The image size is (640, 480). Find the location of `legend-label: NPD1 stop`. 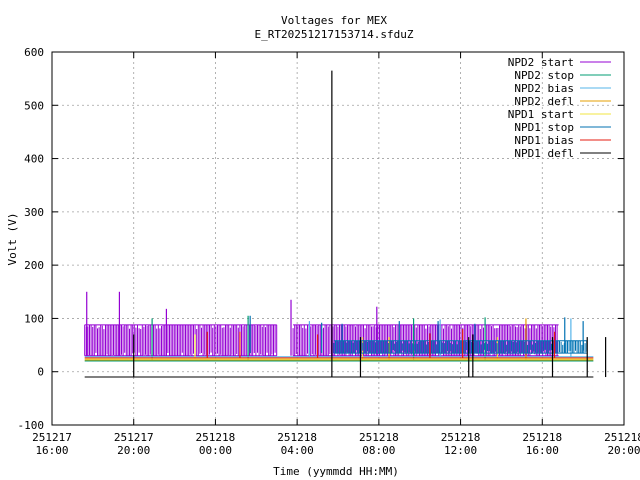

legend-label: NPD1 stop is located at coordinates (544, 127).